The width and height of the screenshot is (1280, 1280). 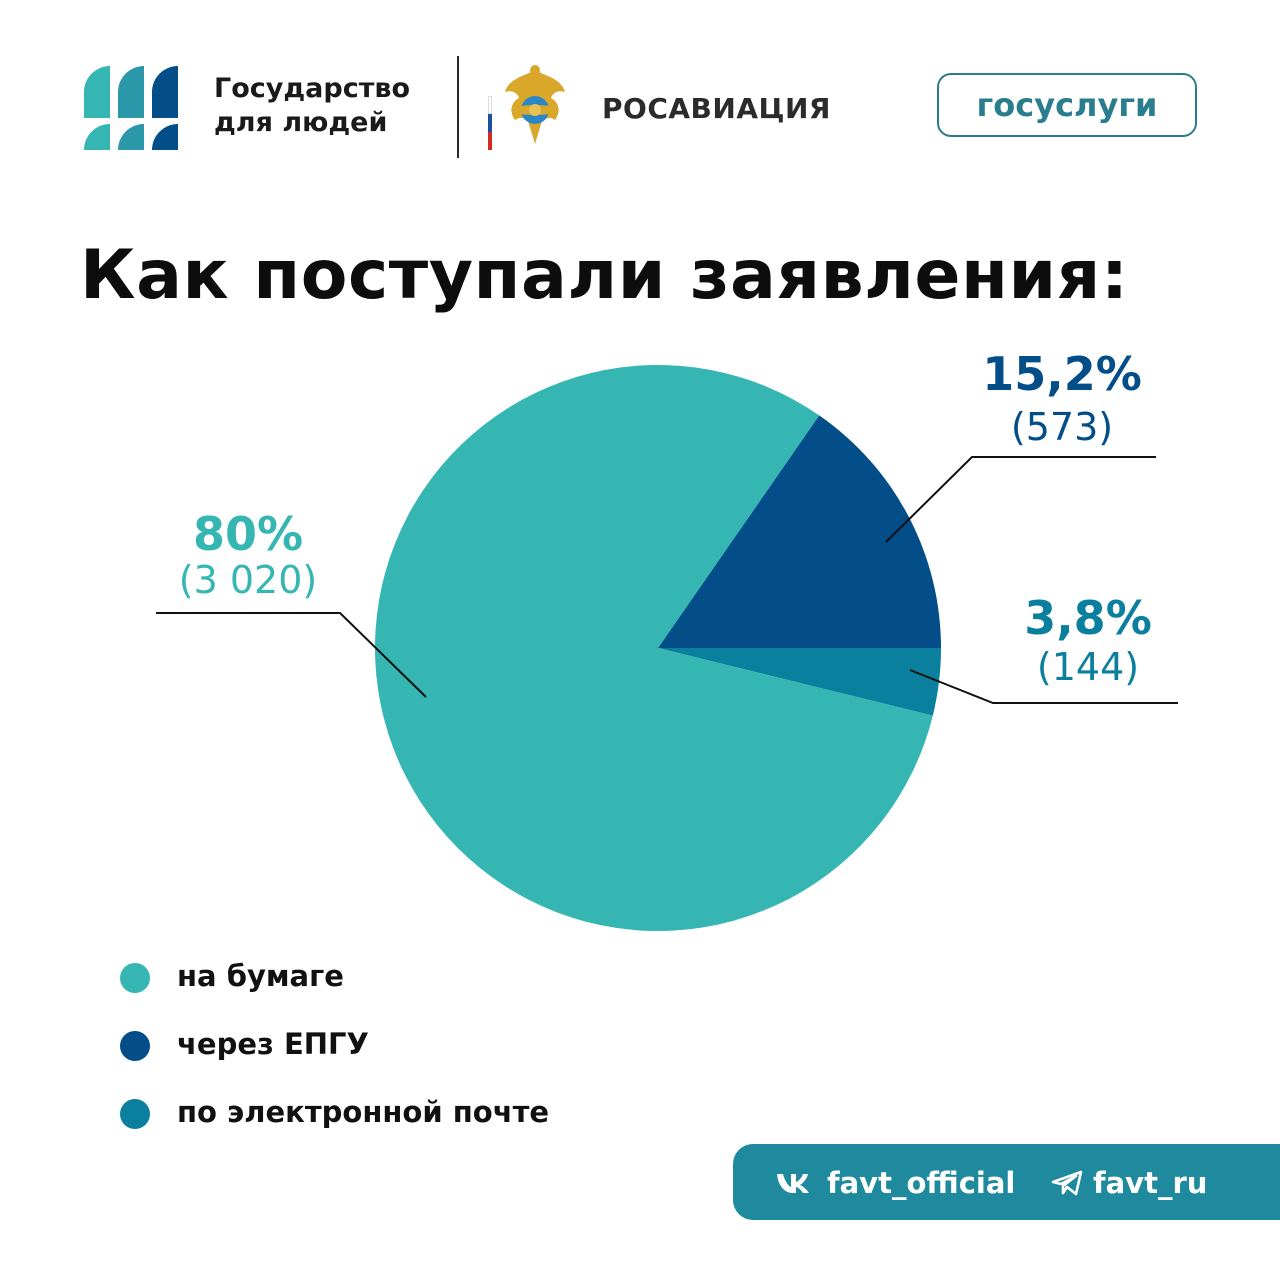 What do you see at coordinates (248, 534) in the screenshot?
I see `data-label-percent-paper: 80%` at bounding box center [248, 534].